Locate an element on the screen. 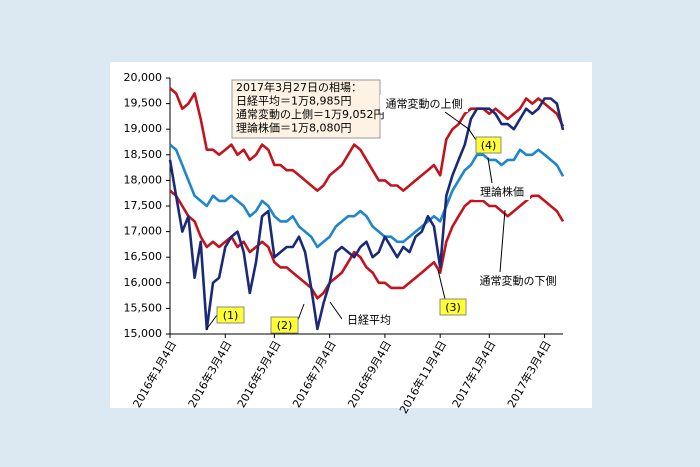 Image resolution: width=700 pixels, height=467 pixels. info-box is located at coordinates (306, 109).